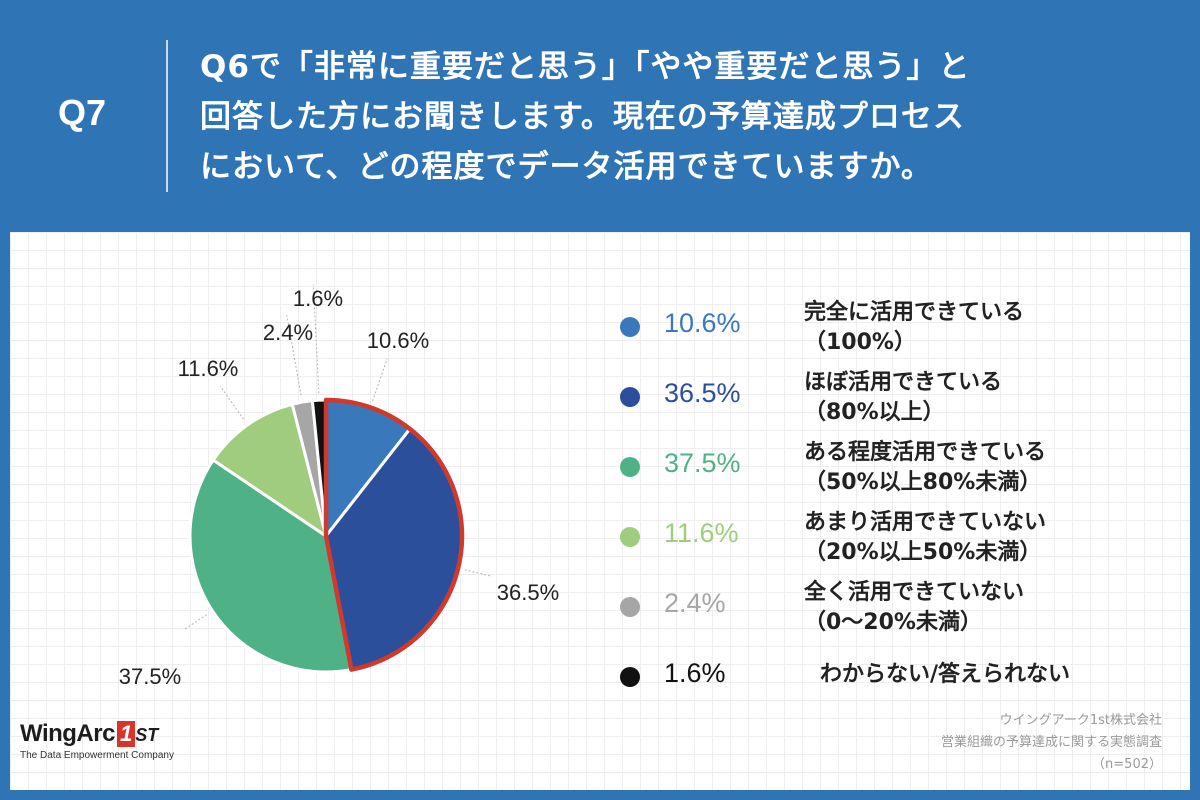 This screenshot has height=800, width=1200. What do you see at coordinates (147, 735) in the screenshot?
I see `logo-suffix: ST` at bounding box center [147, 735].